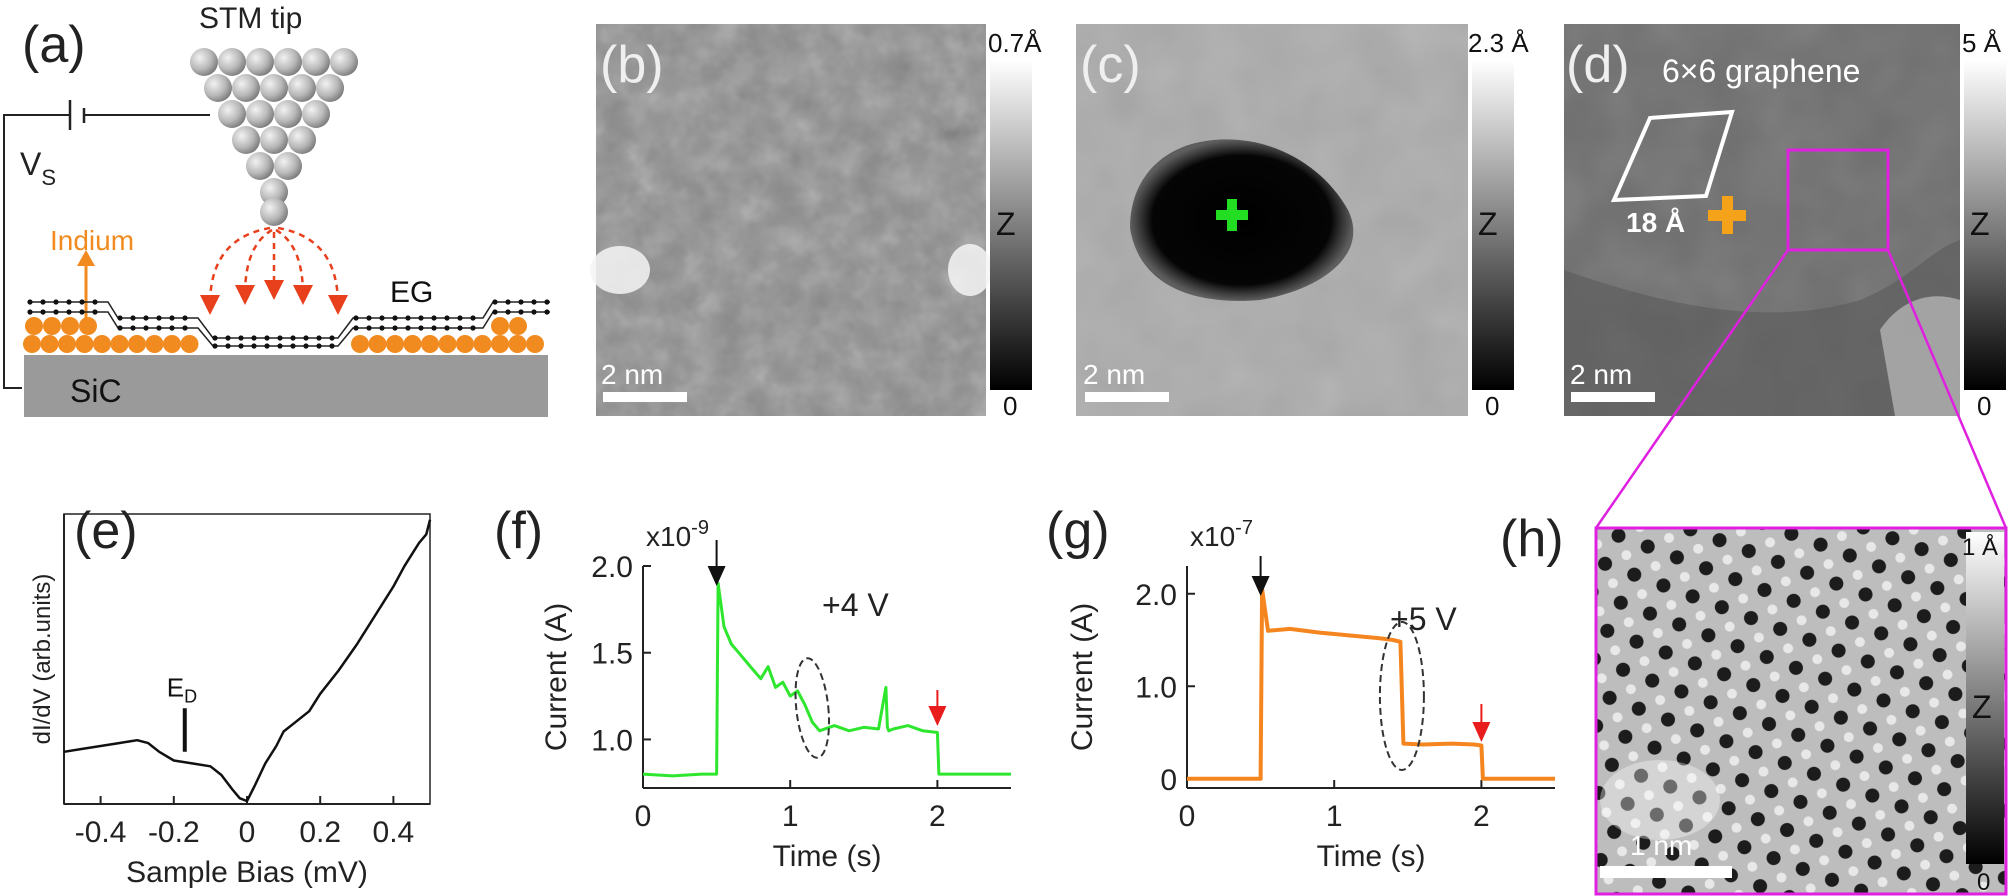  What do you see at coordinates (247, 872) in the screenshot?
I see `x-axis-label: Sample Bias (mV)` at bounding box center [247, 872].